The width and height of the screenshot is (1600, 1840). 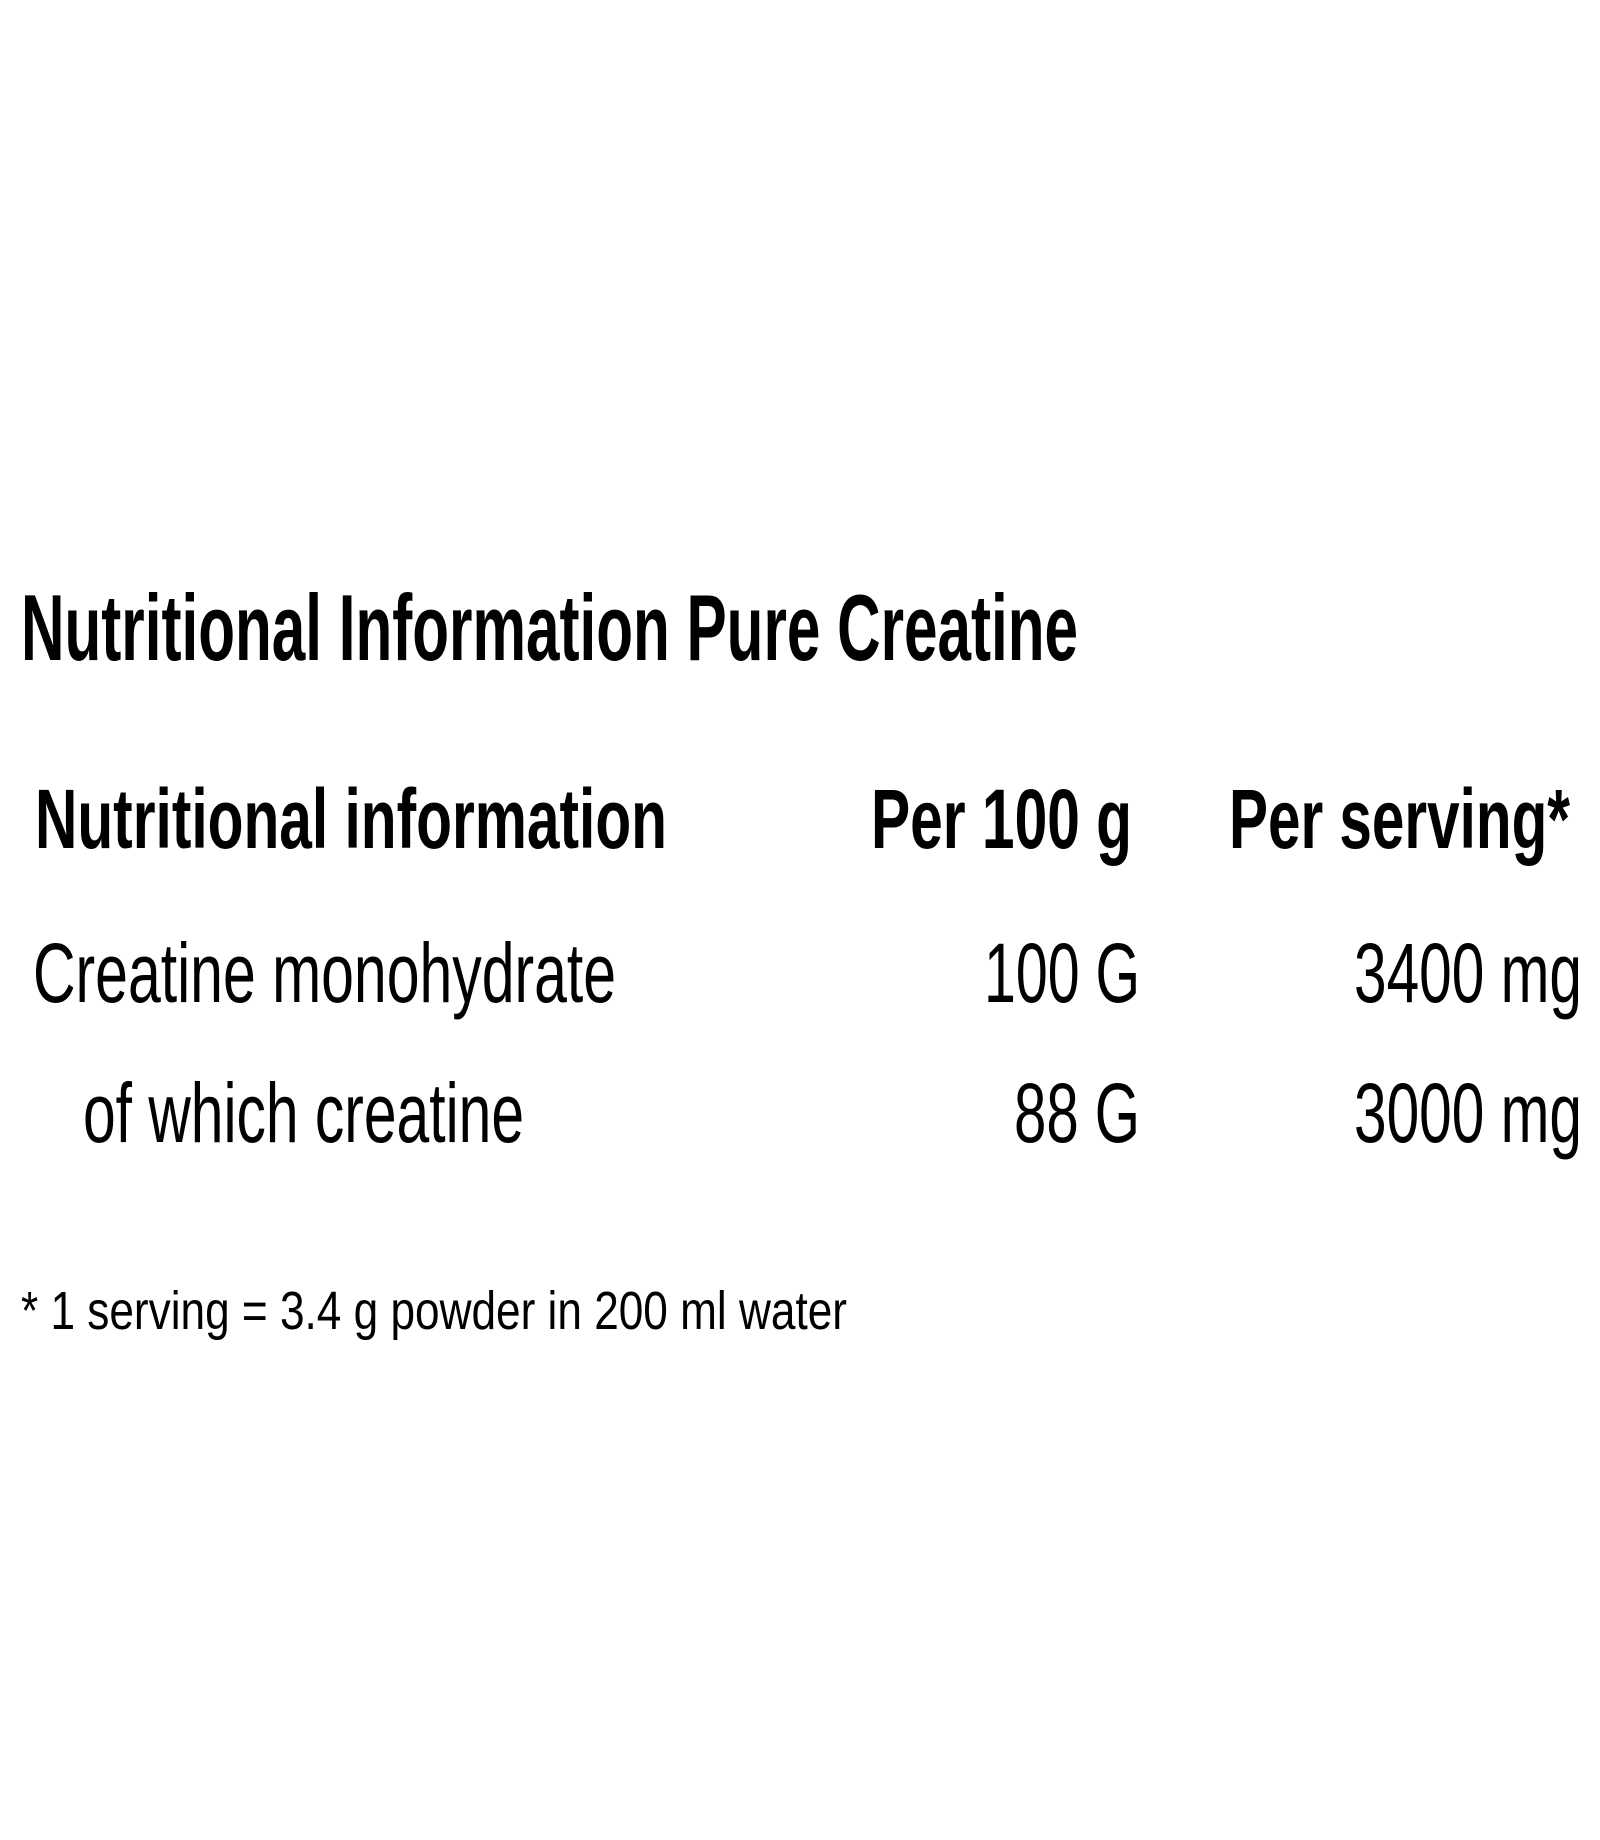 What do you see at coordinates (1399, 819) in the screenshot?
I see `header-per-serving: Per serving*` at bounding box center [1399, 819].